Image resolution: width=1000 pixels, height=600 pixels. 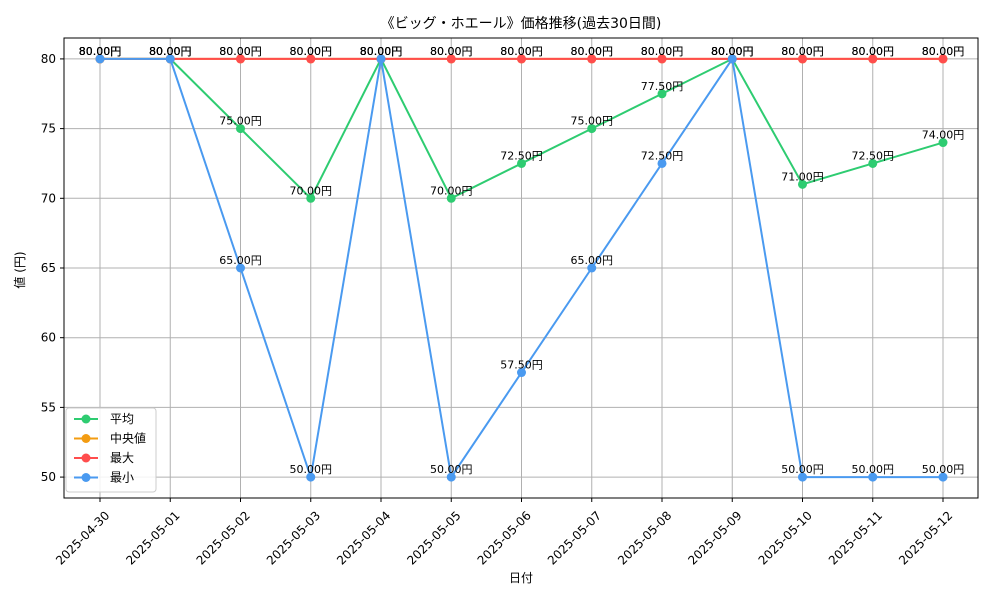 What do you see at coordinates (82, 537) in the screenshot?
I see `x-tick-label: 2025-04-30` at bounding box center [82, 537].